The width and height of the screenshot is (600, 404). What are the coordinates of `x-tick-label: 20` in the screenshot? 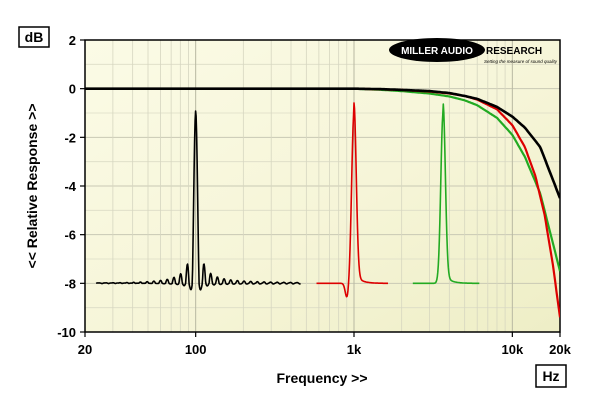 It's located at (85, 349).